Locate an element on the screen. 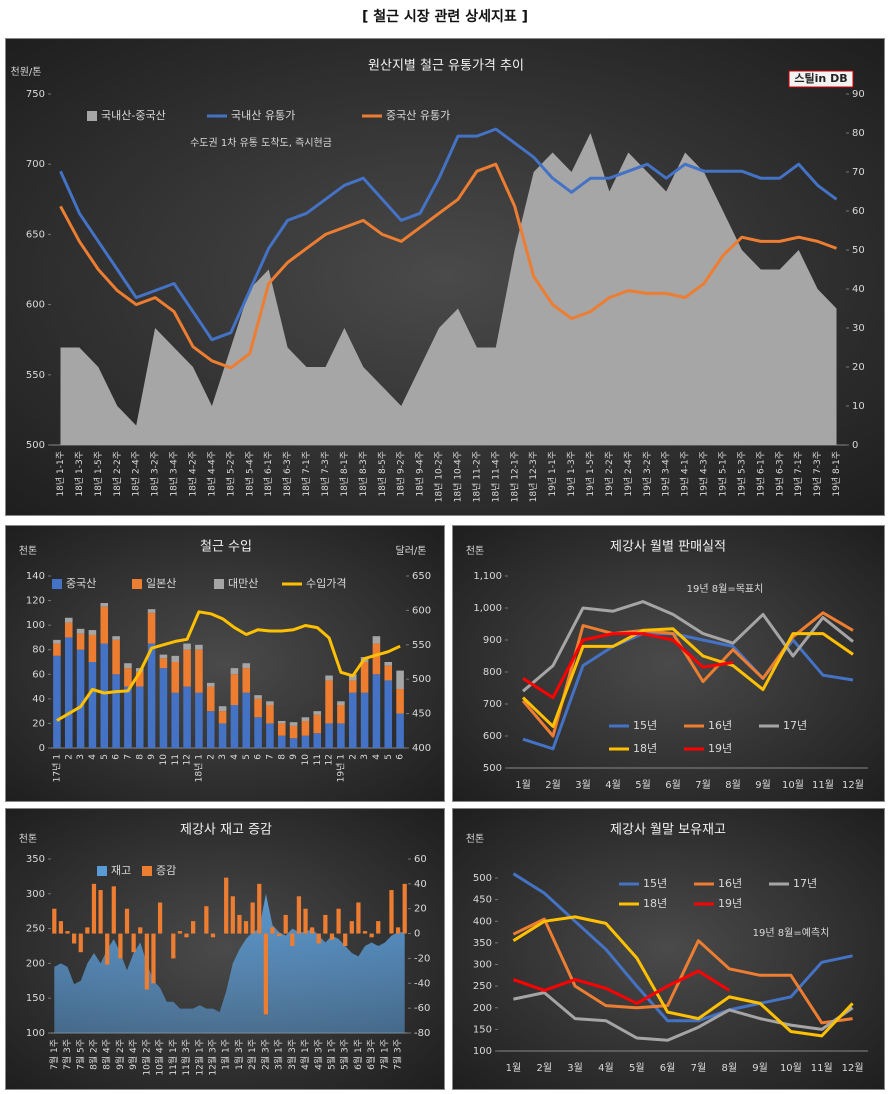 Image resolution: width=890 pixels, height=1094 pixels. y-tick-label: 1,000 is located at coordinates (487, 608).